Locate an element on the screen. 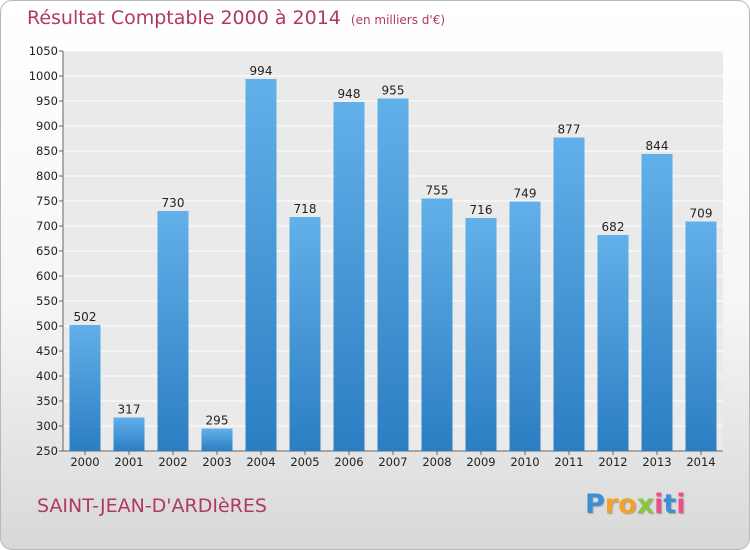  data-label: 749 is located at coordinates (525, 194).